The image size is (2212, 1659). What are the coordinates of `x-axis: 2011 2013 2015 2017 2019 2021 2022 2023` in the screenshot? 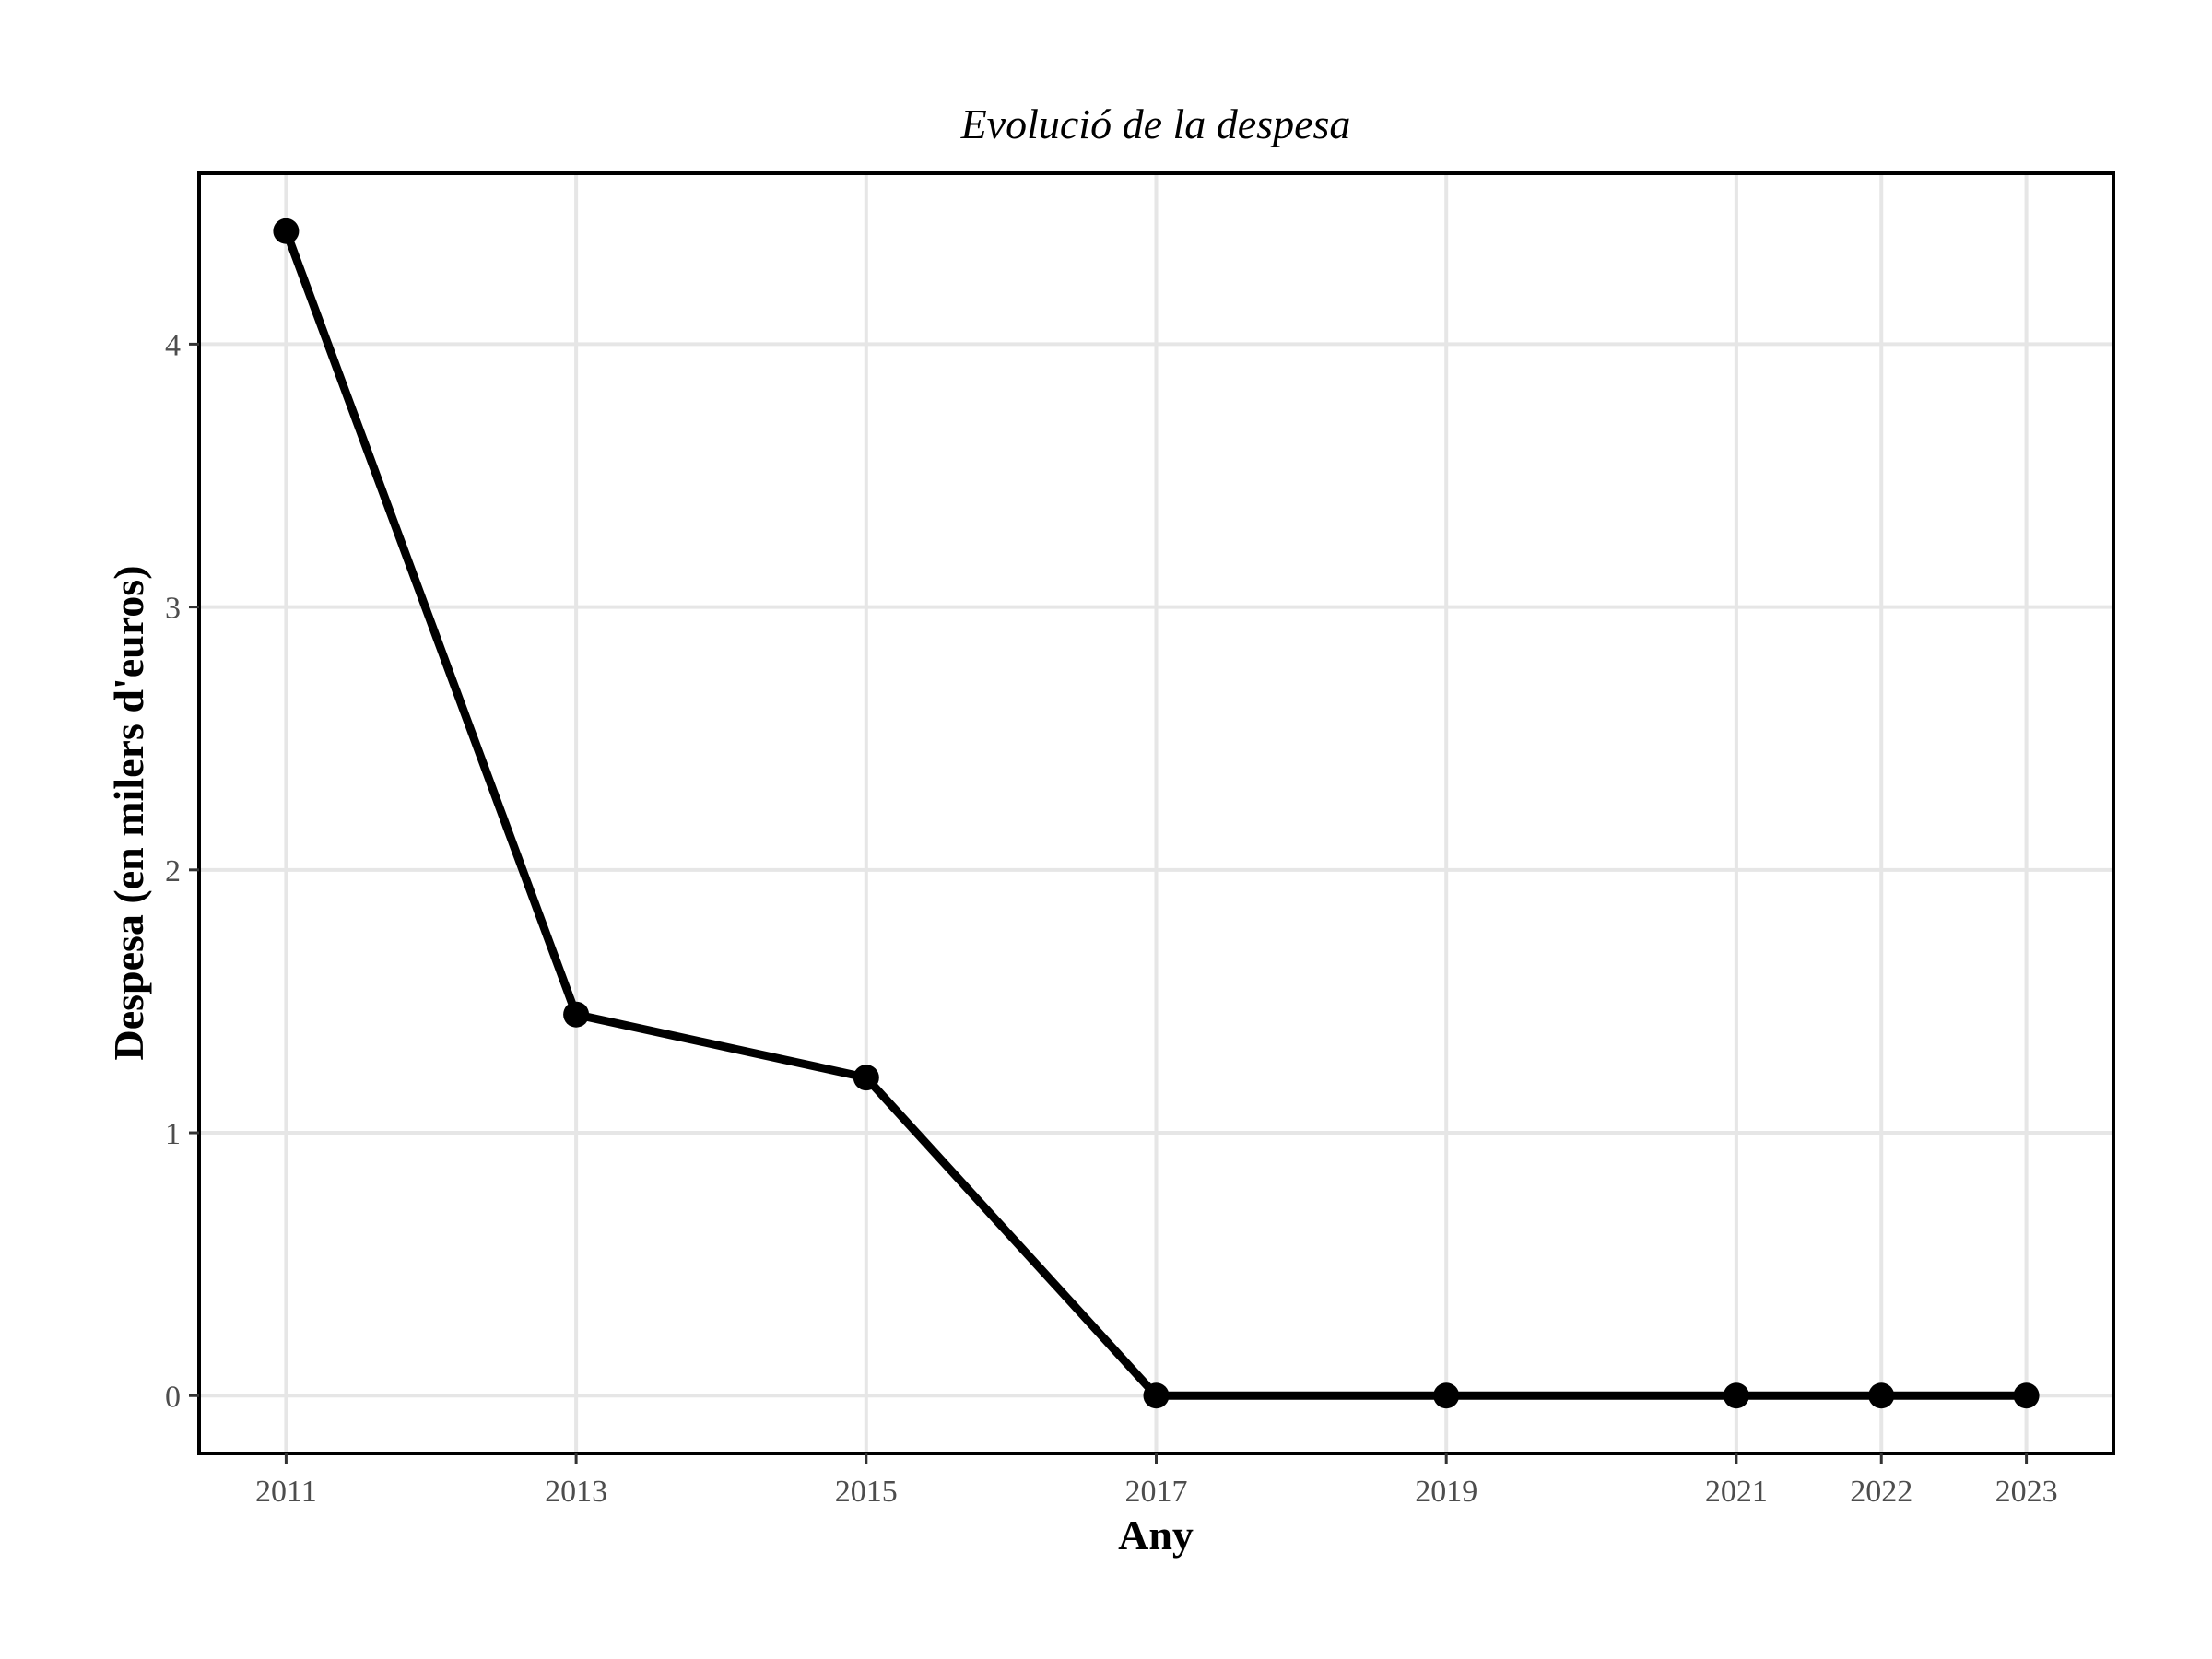 It's located at (1156, 1481).